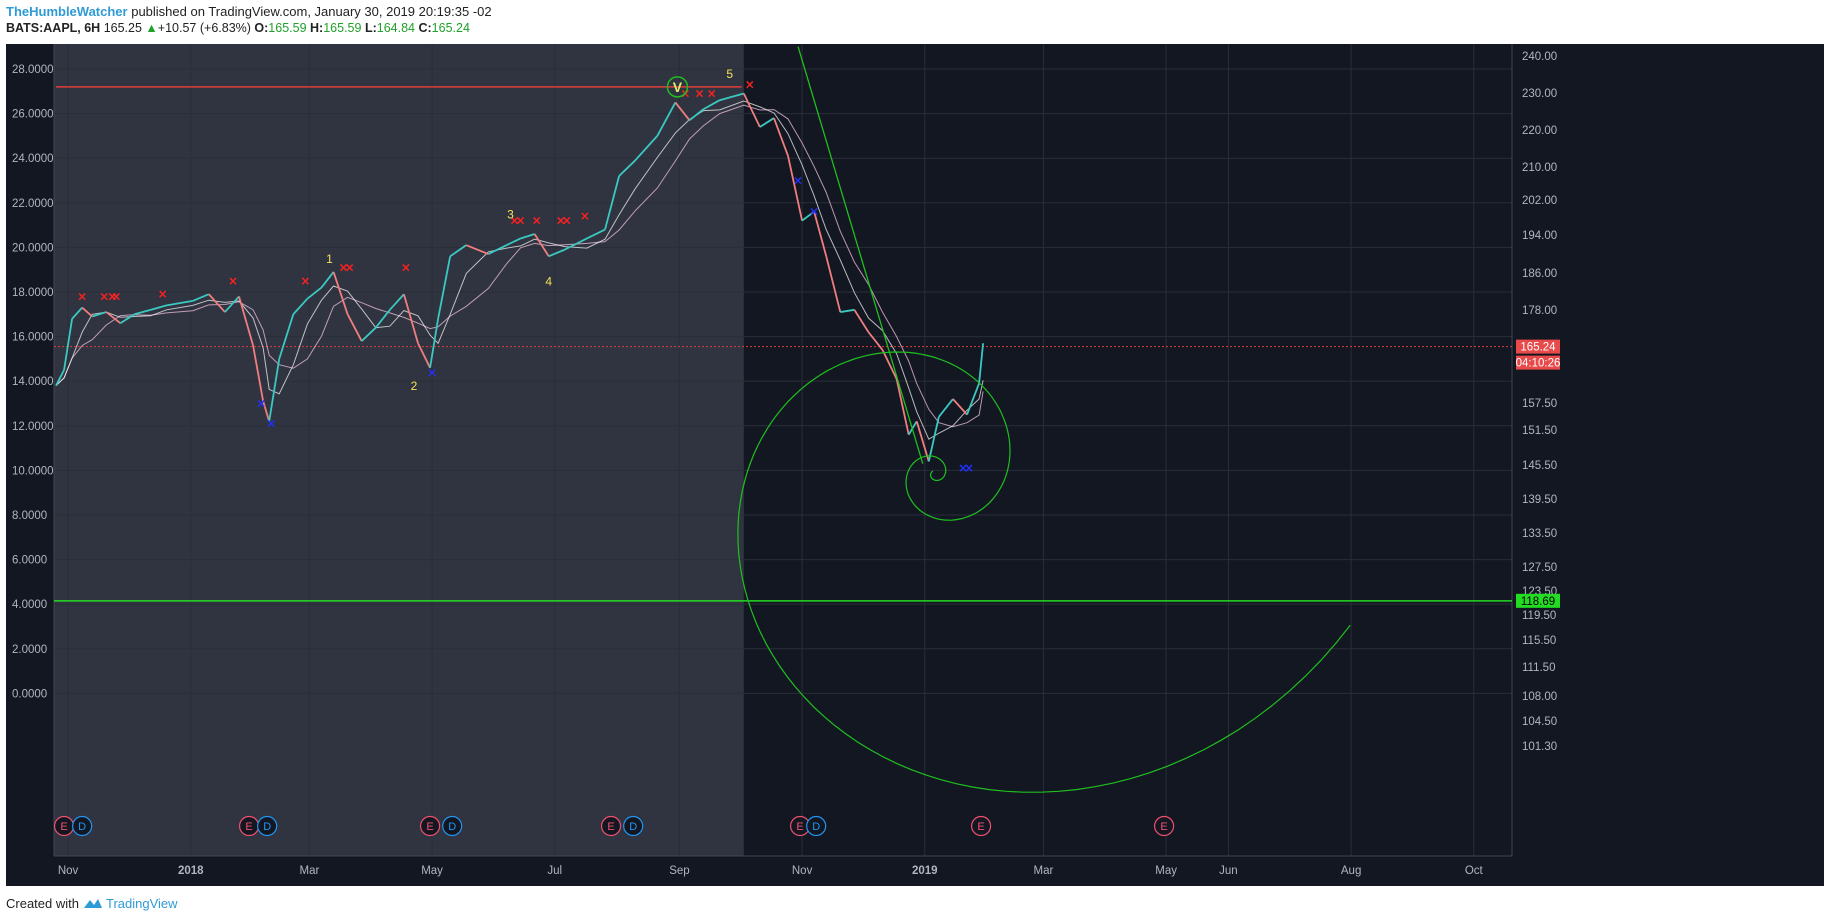  Describe the element at coordinates (510, 214) in the screenshot. I see `wave-label: 3` at that location.